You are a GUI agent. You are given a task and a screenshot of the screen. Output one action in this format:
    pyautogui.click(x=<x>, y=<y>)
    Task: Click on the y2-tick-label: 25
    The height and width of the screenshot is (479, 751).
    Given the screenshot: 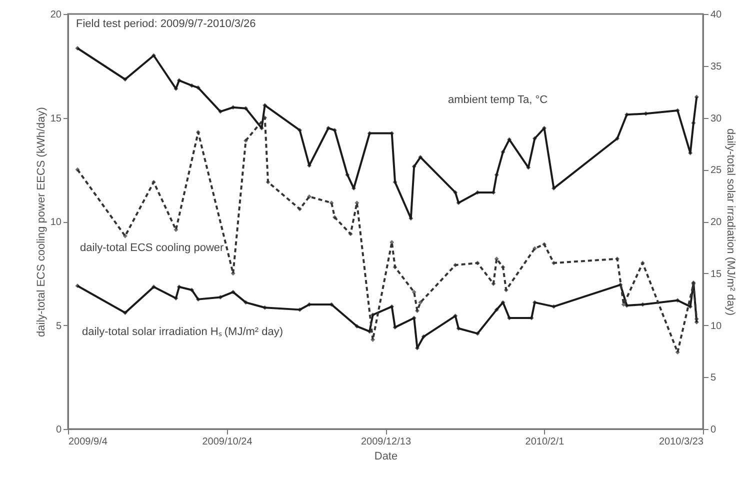 What is the action you would take?
    pyautogui.click(x=716, y=170)
    